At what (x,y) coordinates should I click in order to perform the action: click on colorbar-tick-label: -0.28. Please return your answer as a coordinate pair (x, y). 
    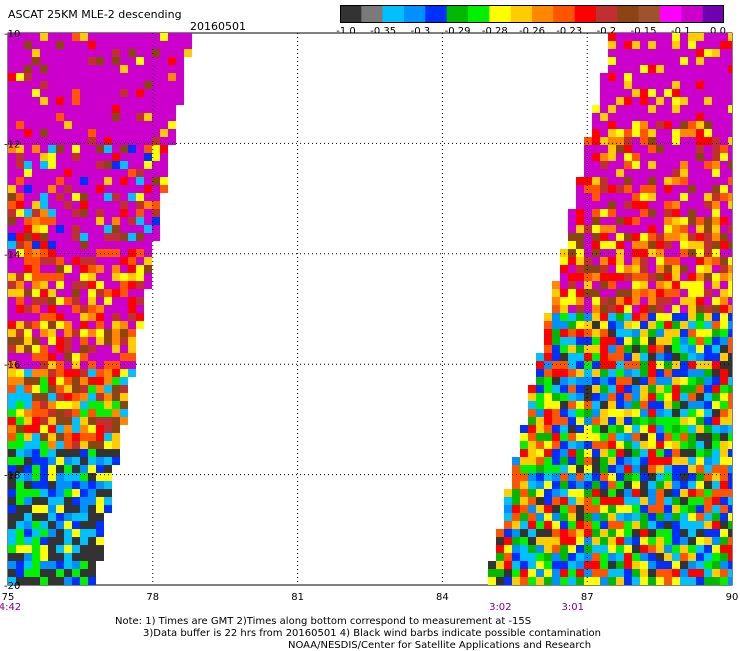
    Looking at the image, I should click on (494, 31).